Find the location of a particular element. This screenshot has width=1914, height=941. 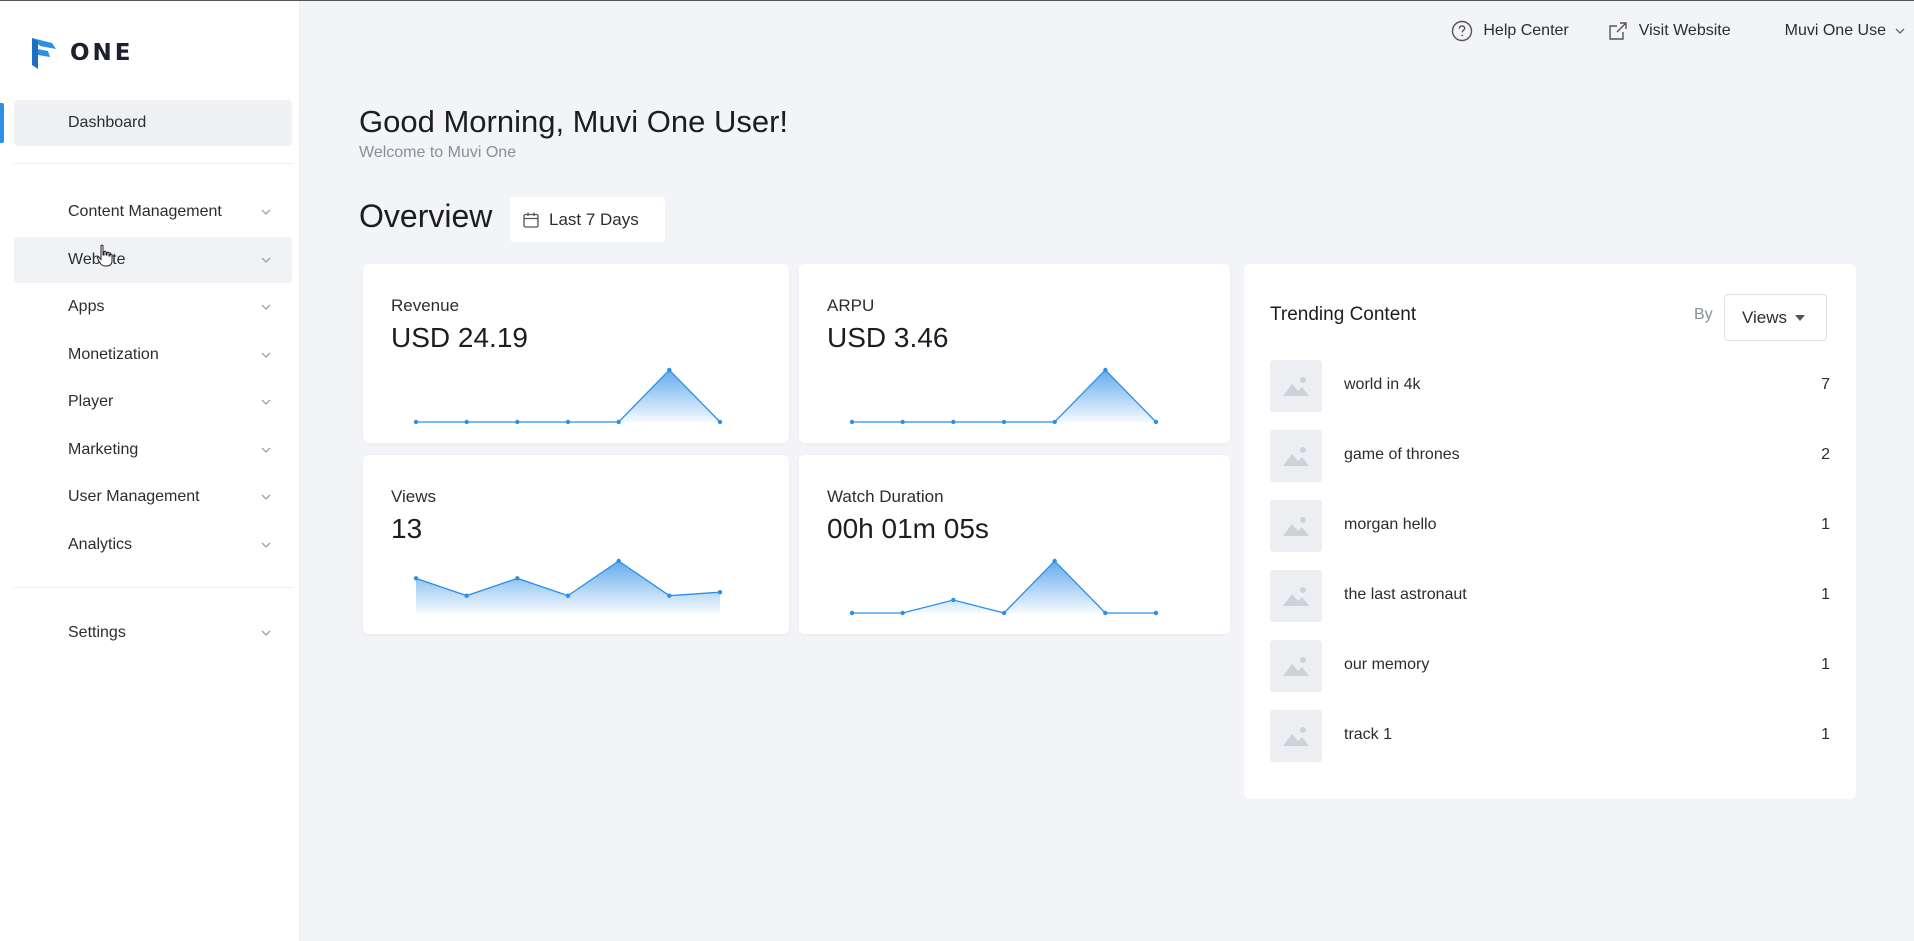

metric-card-watch-duration: Watch Duration 00h 01m 05s is located at coordinates (1014, 544).